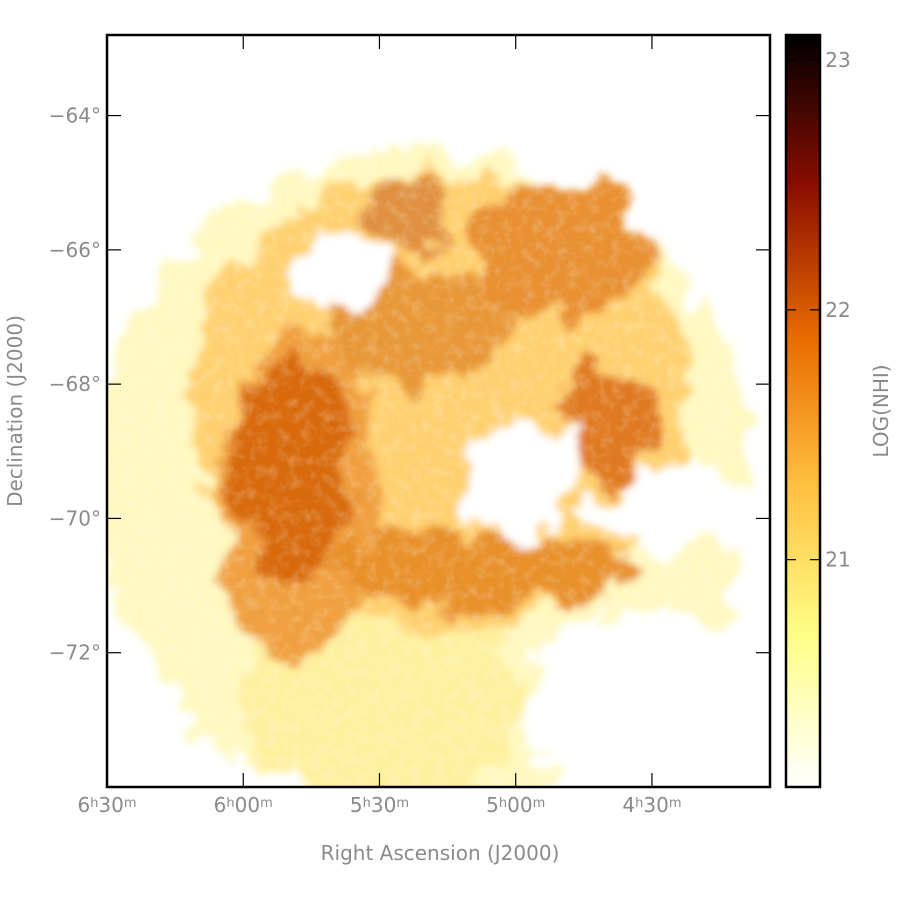  Describe the element at coordinates (651, 805) in the screenshot. I see `x-tick-label: 4h30m` at that location.